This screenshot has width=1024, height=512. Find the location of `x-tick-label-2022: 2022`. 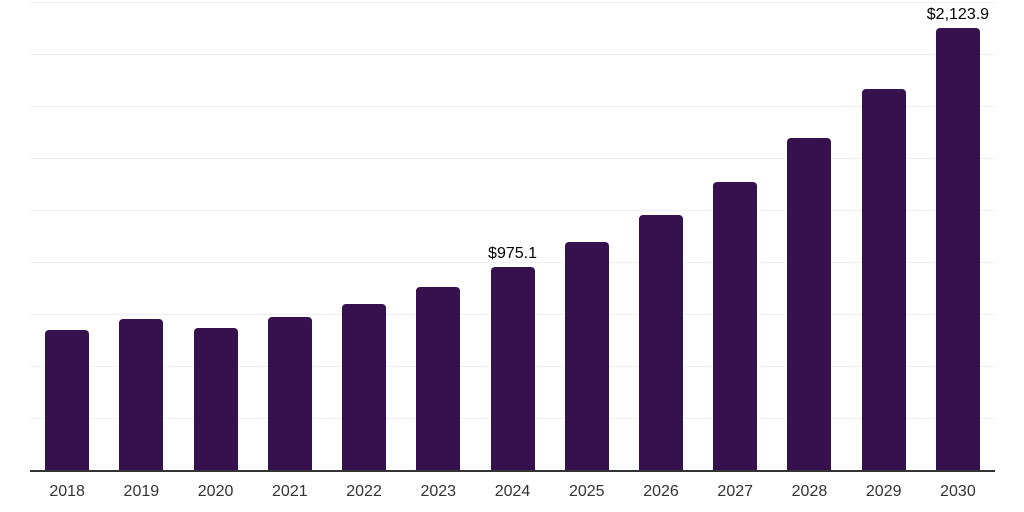

x-tick-label-2022: 2022 is located at coordinates (364, 491).